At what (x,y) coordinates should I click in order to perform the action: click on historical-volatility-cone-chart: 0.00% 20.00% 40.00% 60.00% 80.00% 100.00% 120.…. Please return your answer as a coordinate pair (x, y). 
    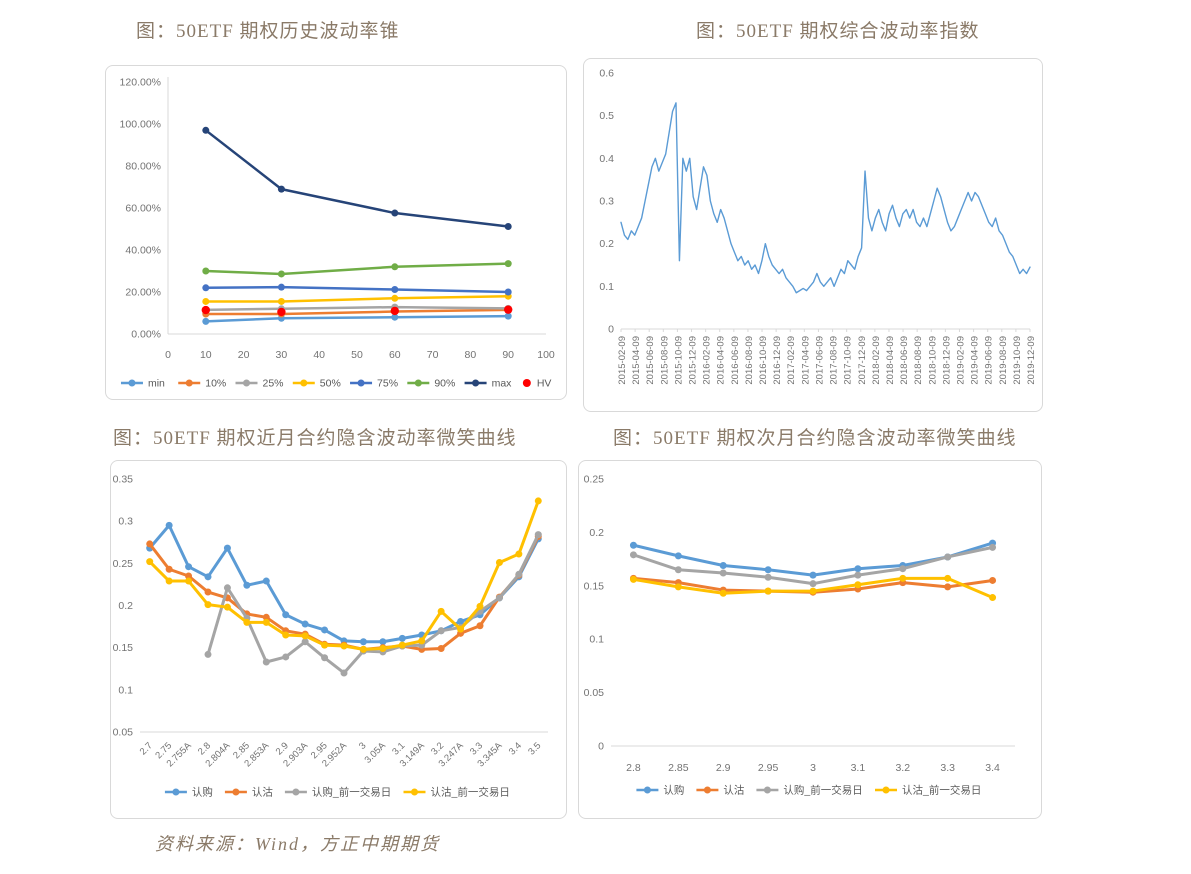
    Looking at the image, I should click on (336, 232).